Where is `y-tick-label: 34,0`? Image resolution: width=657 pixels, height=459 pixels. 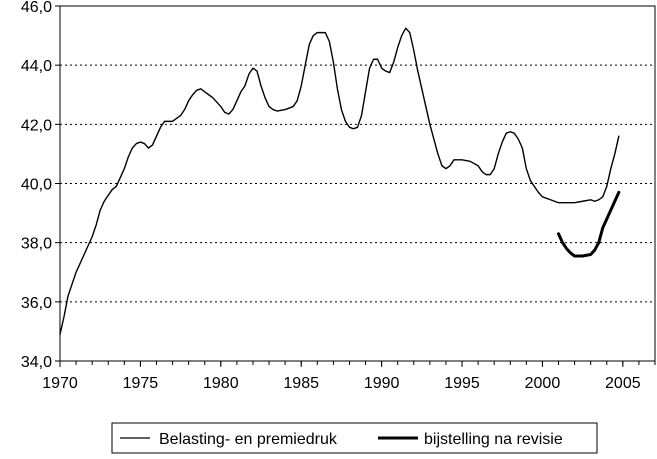 y-tick-label: 34,0 is located at coordinates (36, 362).